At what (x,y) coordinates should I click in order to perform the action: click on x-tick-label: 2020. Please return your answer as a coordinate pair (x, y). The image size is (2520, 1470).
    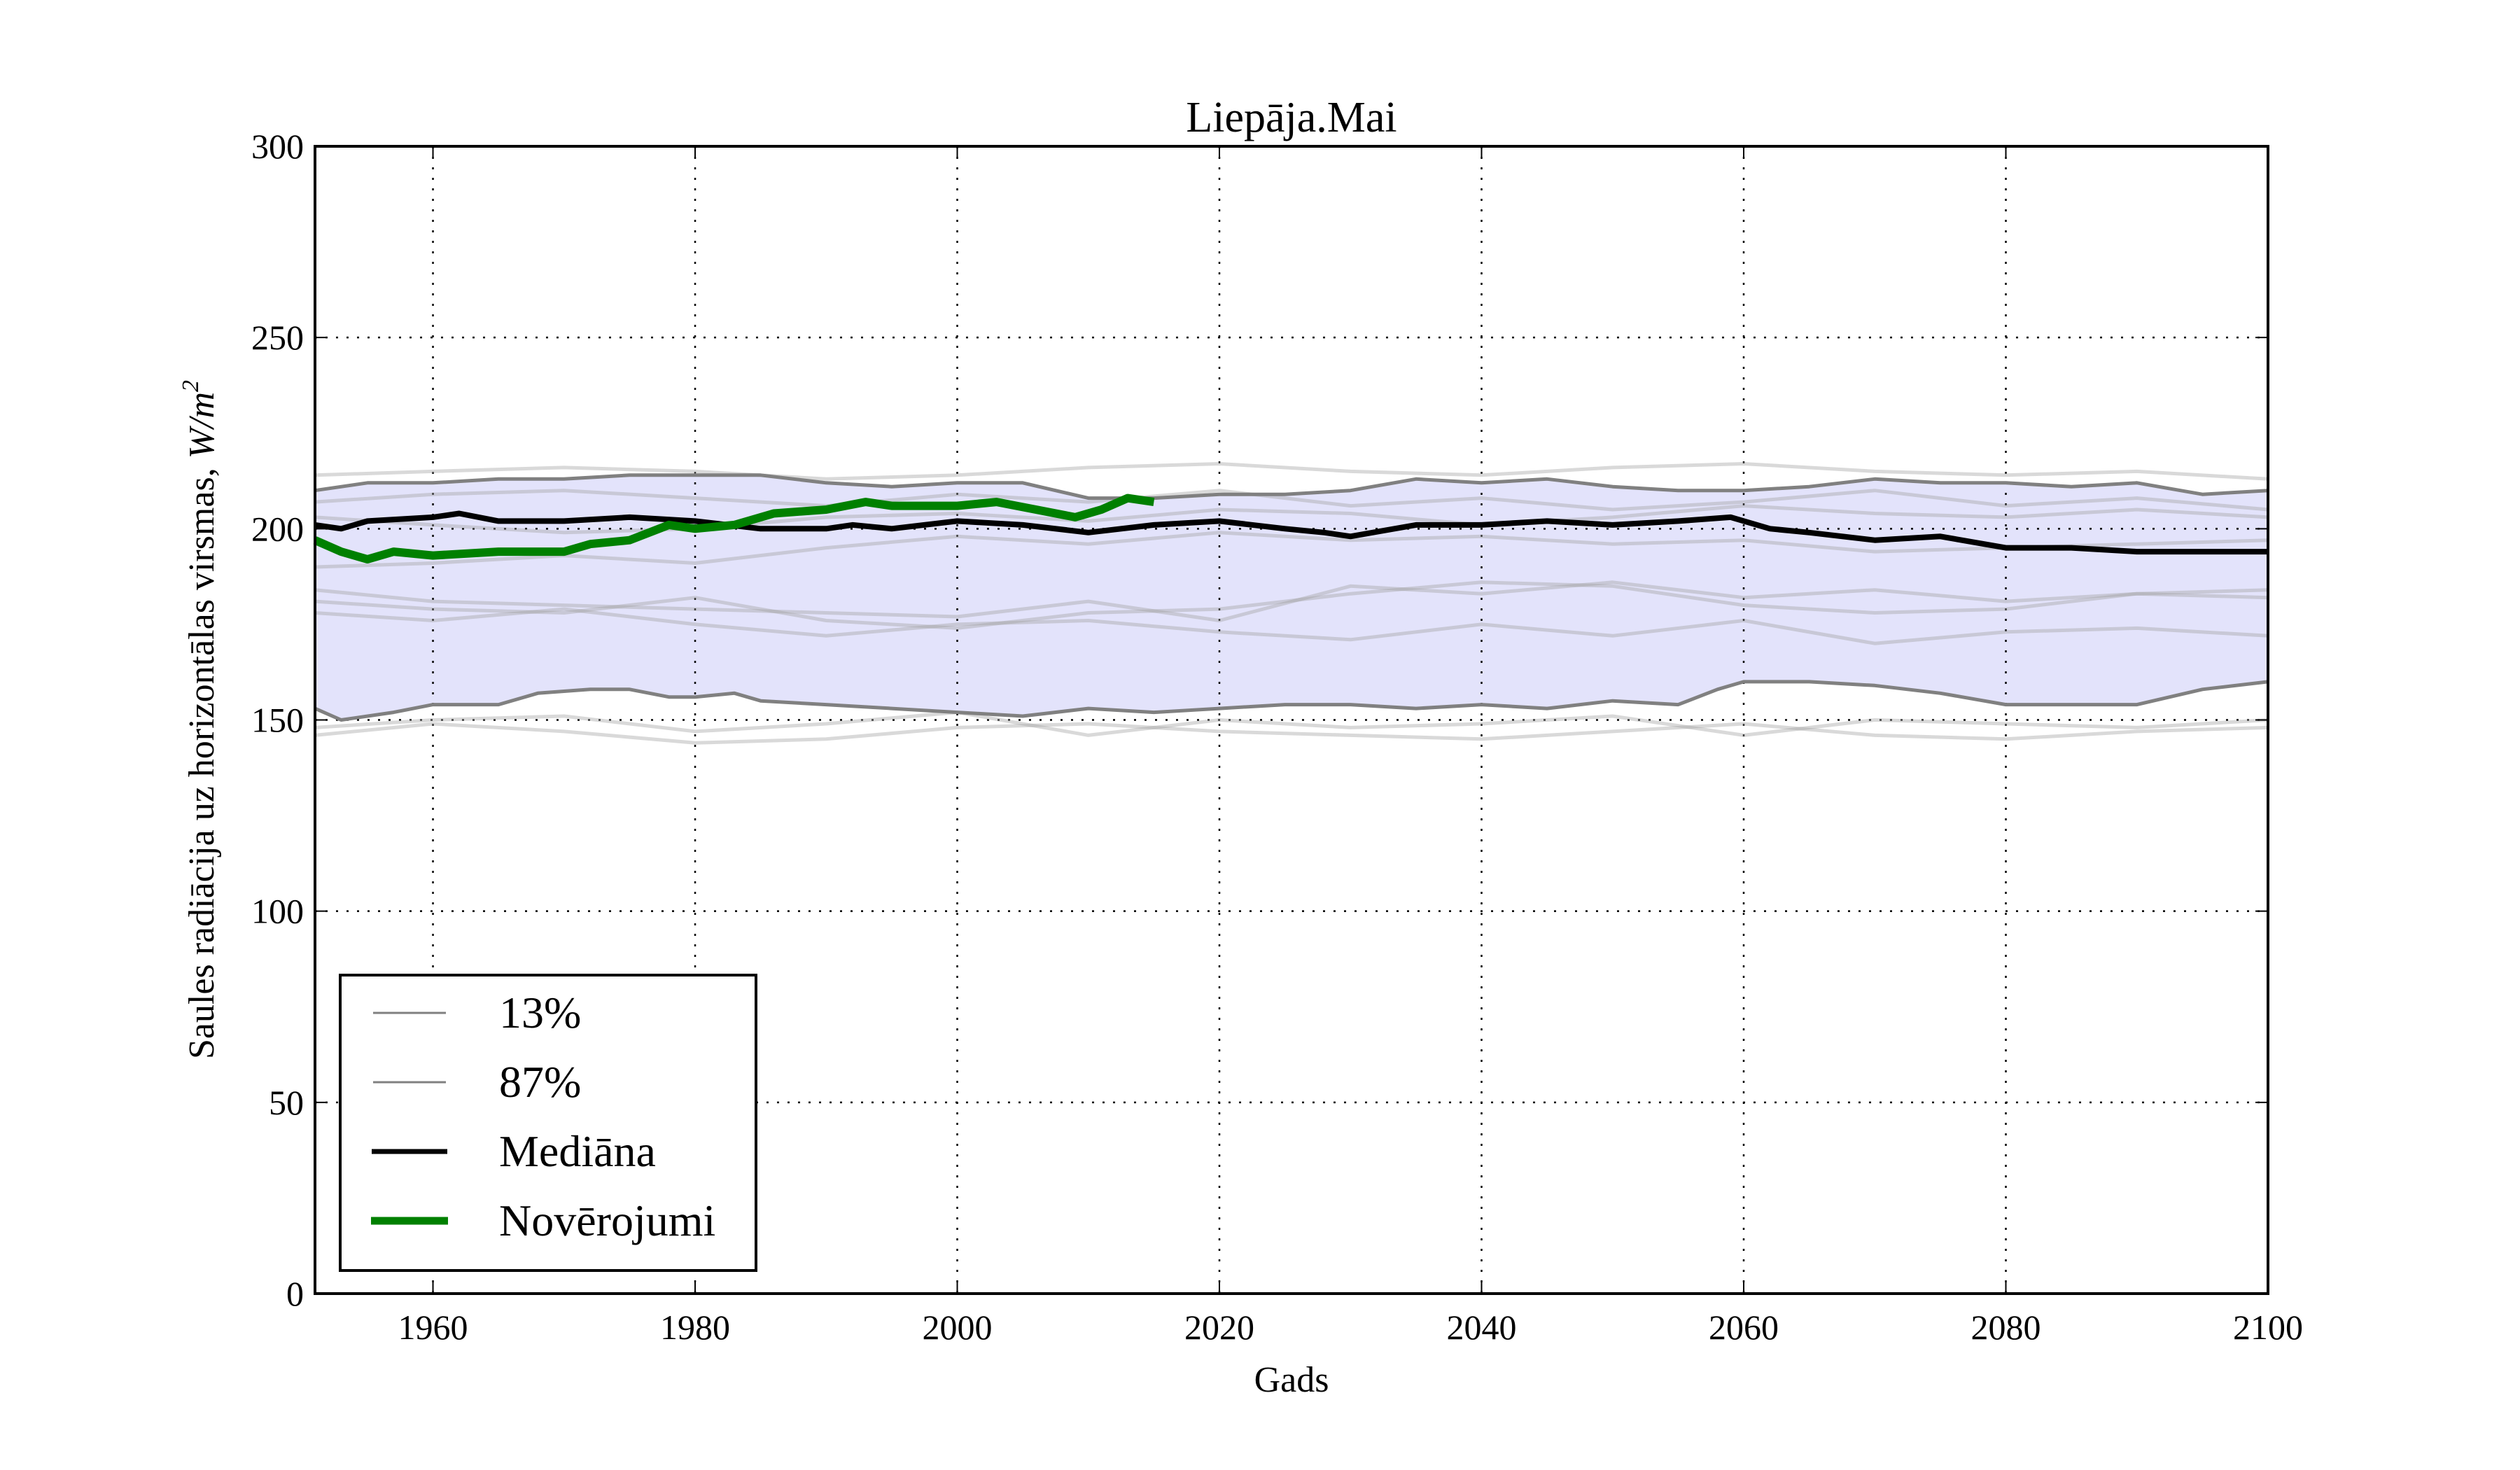
    Looking at the image, I should click on (1219, 1327).